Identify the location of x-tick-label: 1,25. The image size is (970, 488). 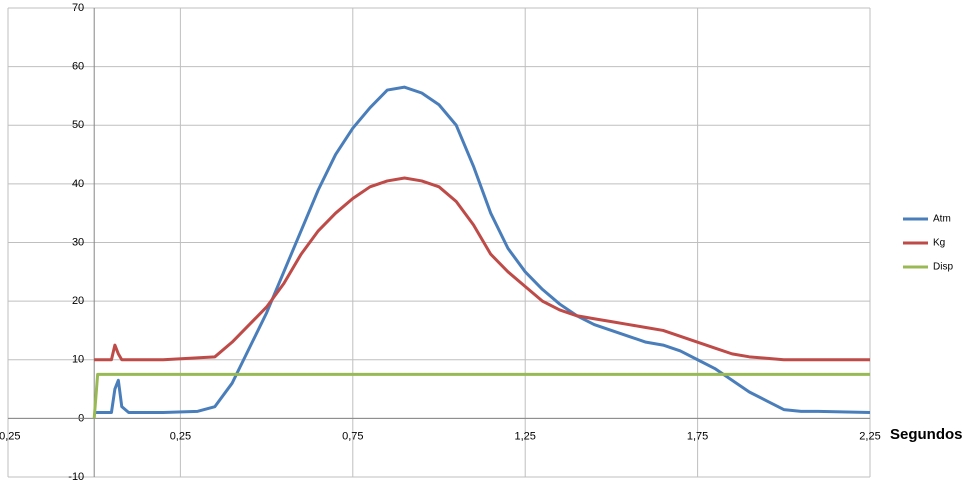
(524, 436).